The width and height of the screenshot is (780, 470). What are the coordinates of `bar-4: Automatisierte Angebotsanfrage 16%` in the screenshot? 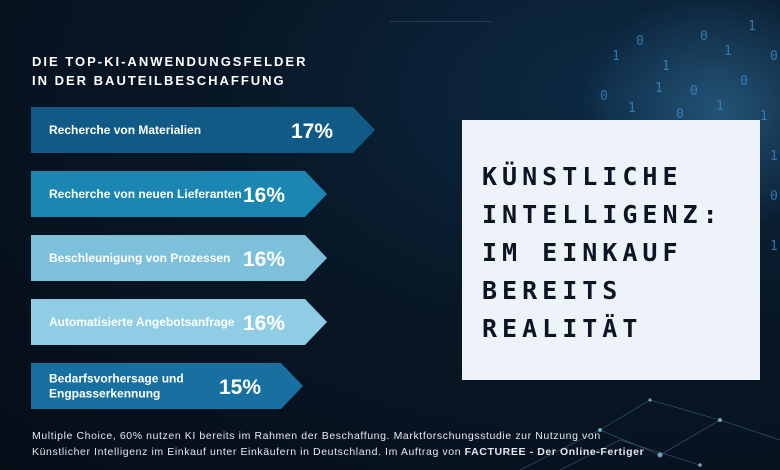 It's located at (179, 322).